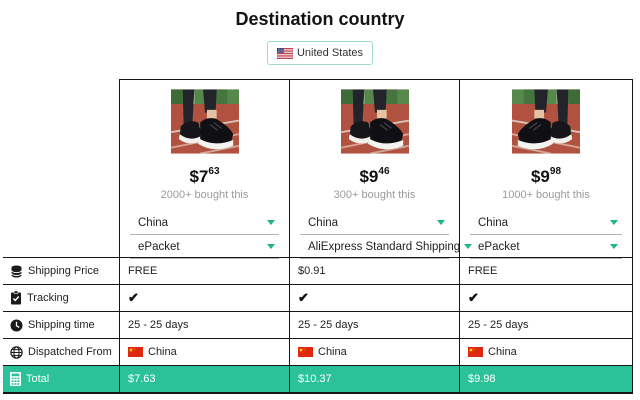 The width and height of the screenshot is (640, 400). I want to click on bought-count: 2000+ bought this, so click(204, 195).